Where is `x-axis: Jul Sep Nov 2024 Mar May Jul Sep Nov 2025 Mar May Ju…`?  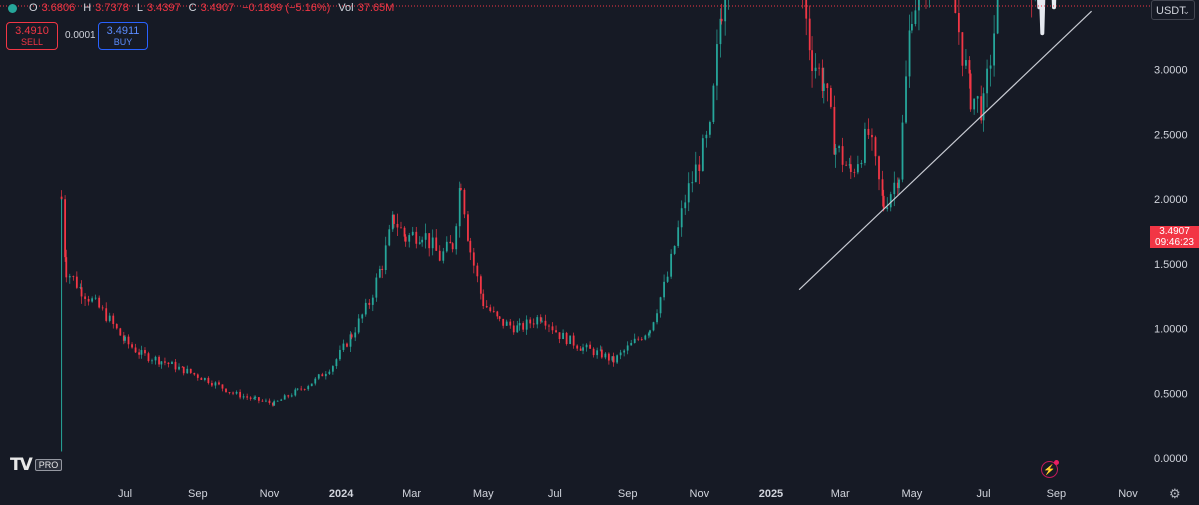 x-axis: Jul Sep Nov 2024 Mar May Jul Sep Nov 2025 Mar May Ju… is located at coordinates (628, 494).